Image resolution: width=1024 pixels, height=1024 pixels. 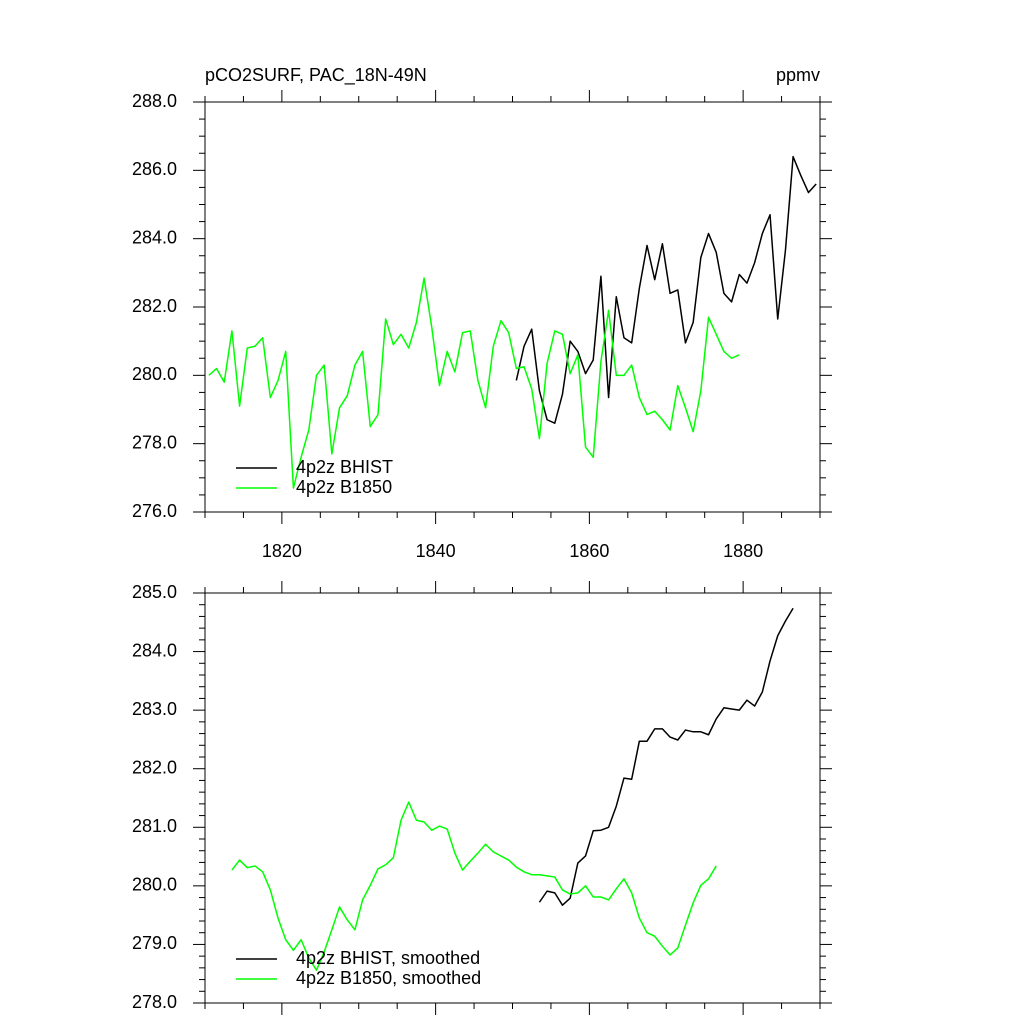 I want to click on y-tick-label: 285.0, so click(x=154, y=592).